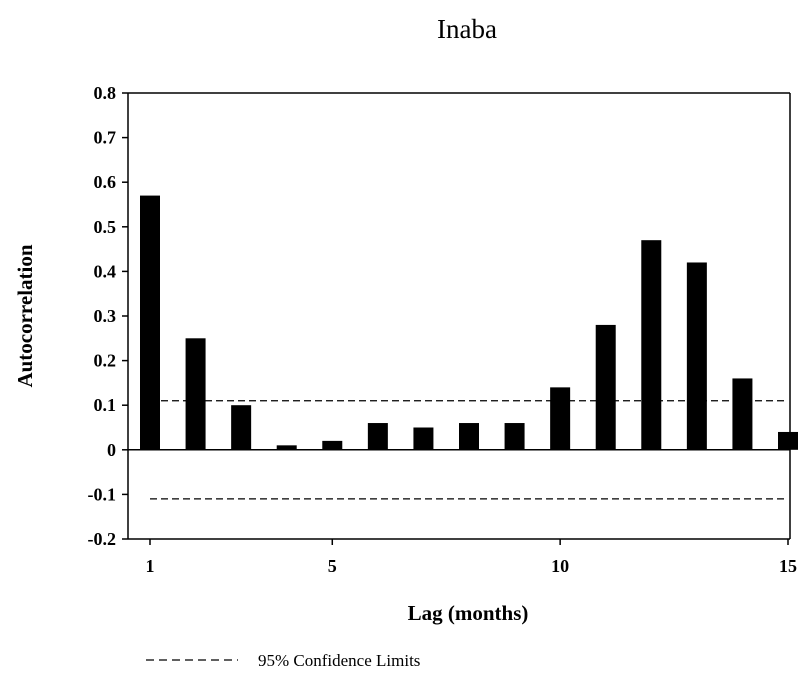 The height and width of the screenshot is (676, 803). What do you see at coordinates (105, 227) in the screenshot?
I see `y-tick-label: 0.5` at bounding box center [105, 227].